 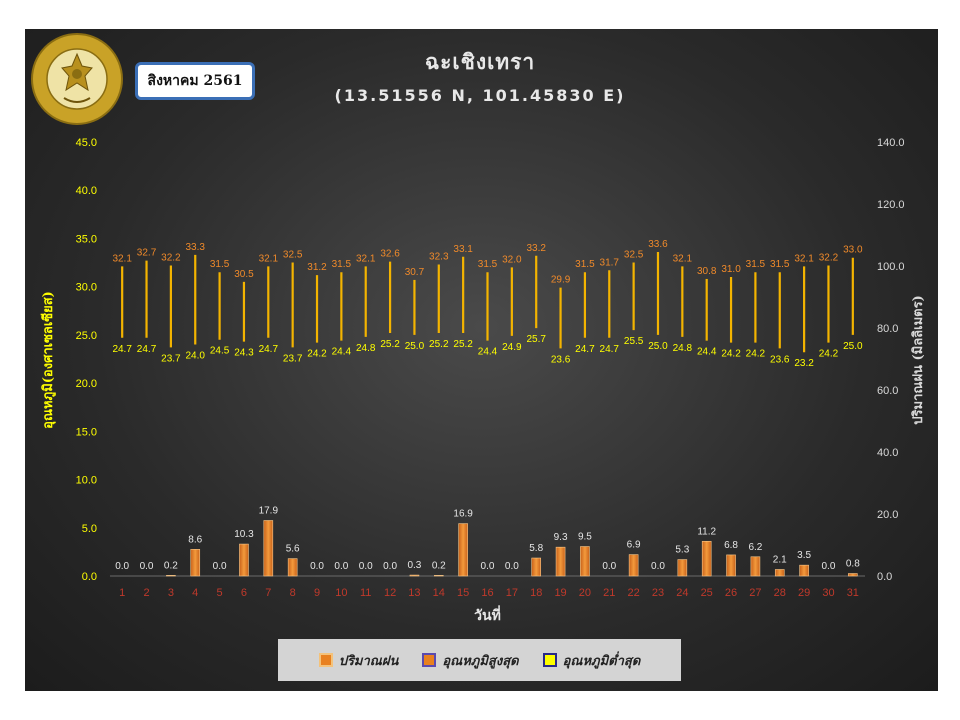 What do you see at coordinates (86, 191) in the screenshot?
I see `y-left-tick-label: 40.0` at bounding box center [86, 191].